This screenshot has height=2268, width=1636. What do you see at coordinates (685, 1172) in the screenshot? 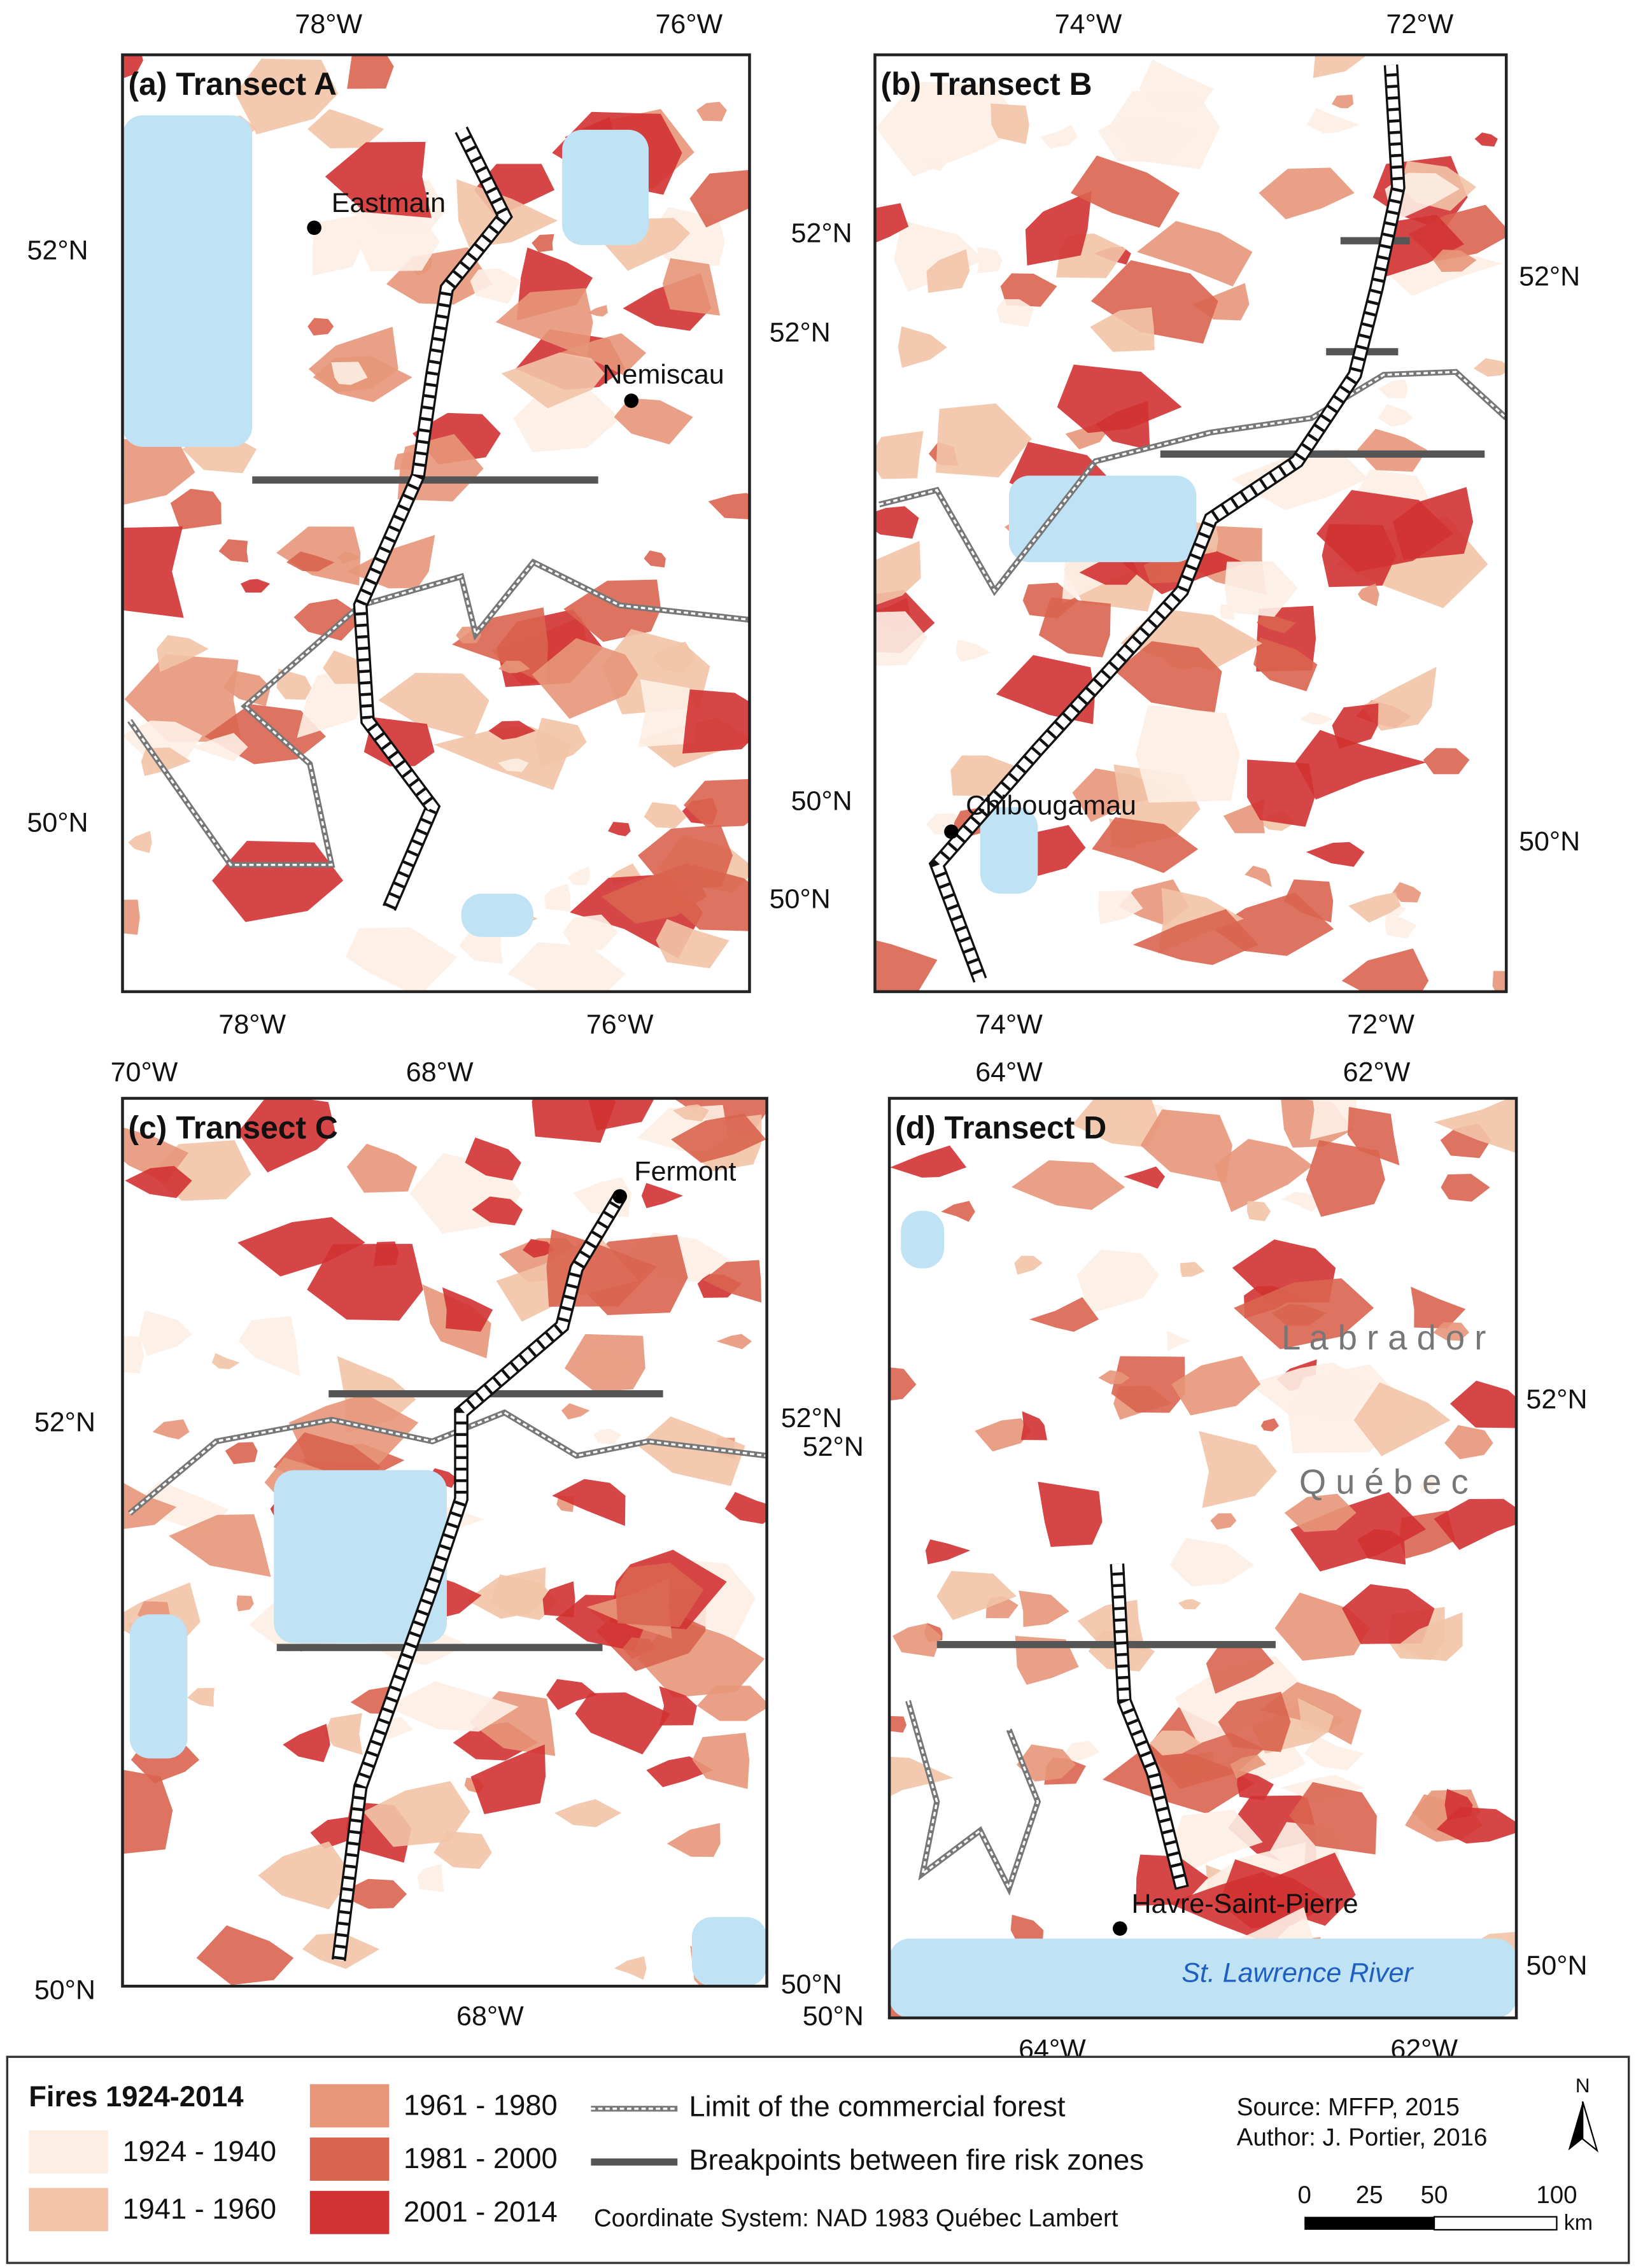
I see `place-label: Fermont` at bounding box center [685, 1172].